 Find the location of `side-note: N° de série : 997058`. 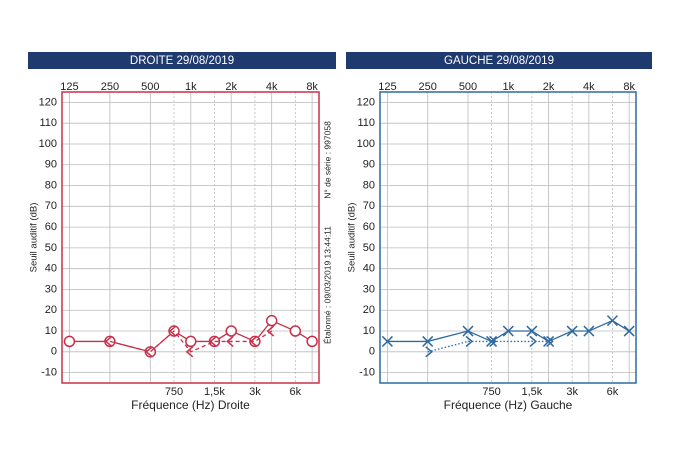

side-note: N° de série : 997058 is located at coordinates (327, 160).